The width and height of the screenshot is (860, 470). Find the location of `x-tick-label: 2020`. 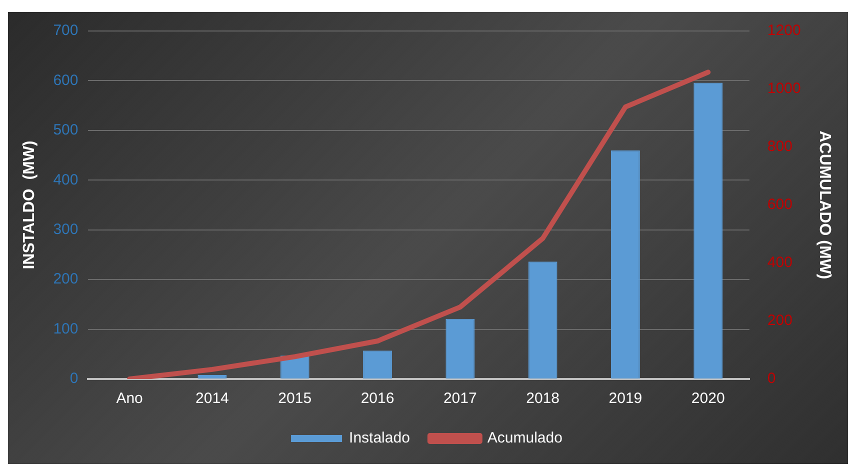

x-tick-label: 2020 is located at coordinates (708, 399).